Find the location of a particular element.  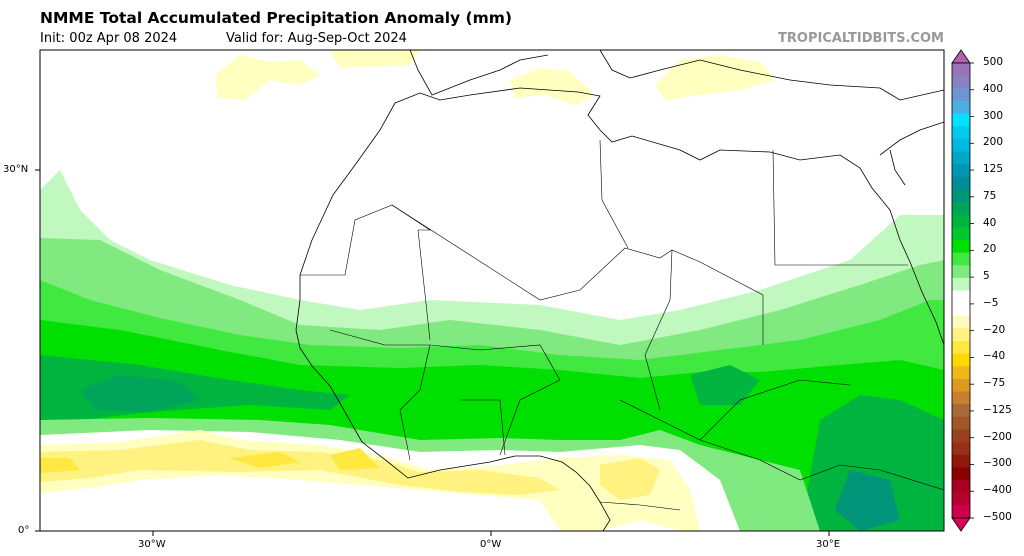

colorbar-extend-bottom is located at coordinates (961, 524).